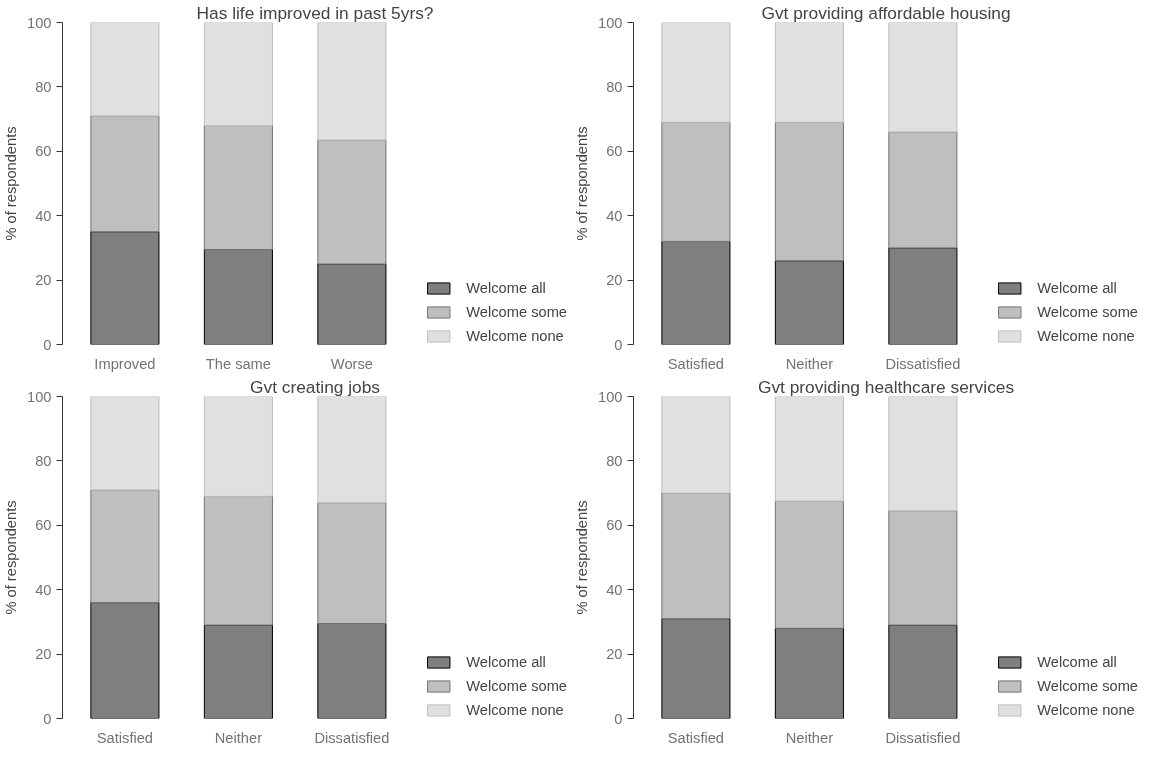 The height and width of the screenshot is (778, 1157). I want to click on x-tick-label: Worse, so click(351, 363).